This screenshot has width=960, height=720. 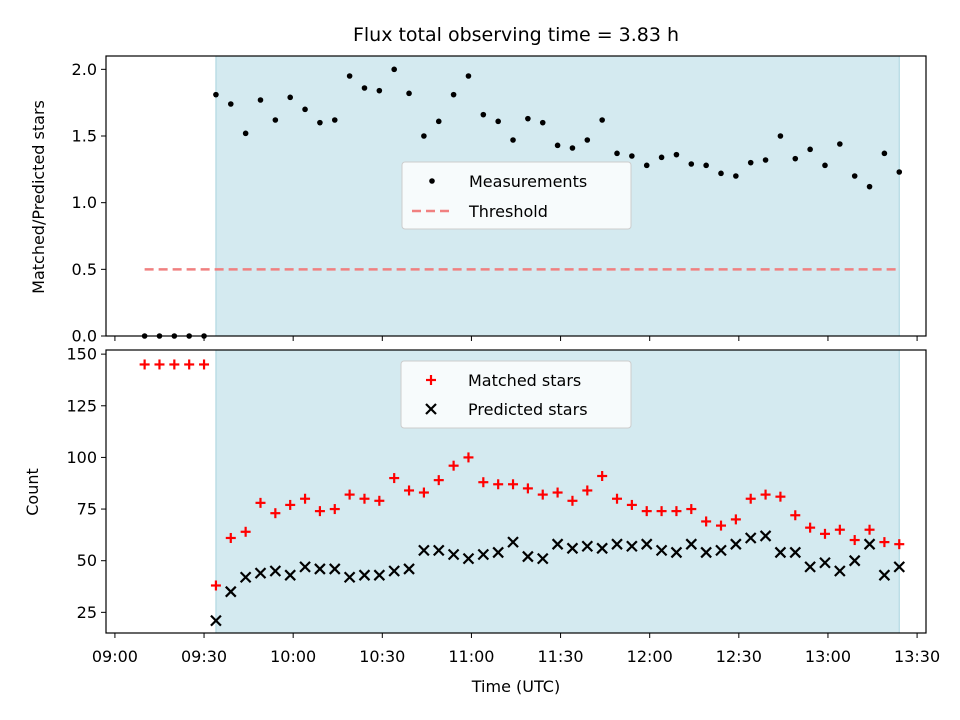 I want to click on bottom-y-tick-label: 50, so click(x=87, y=560).